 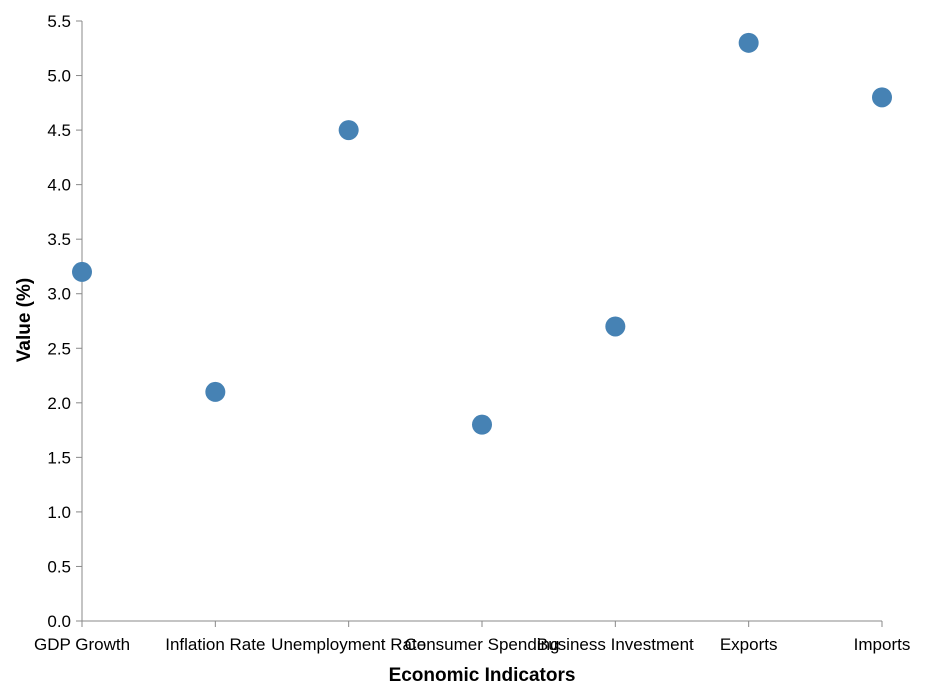 I want to click on y-tick-label: 0.0, so click(x=59, y=621).